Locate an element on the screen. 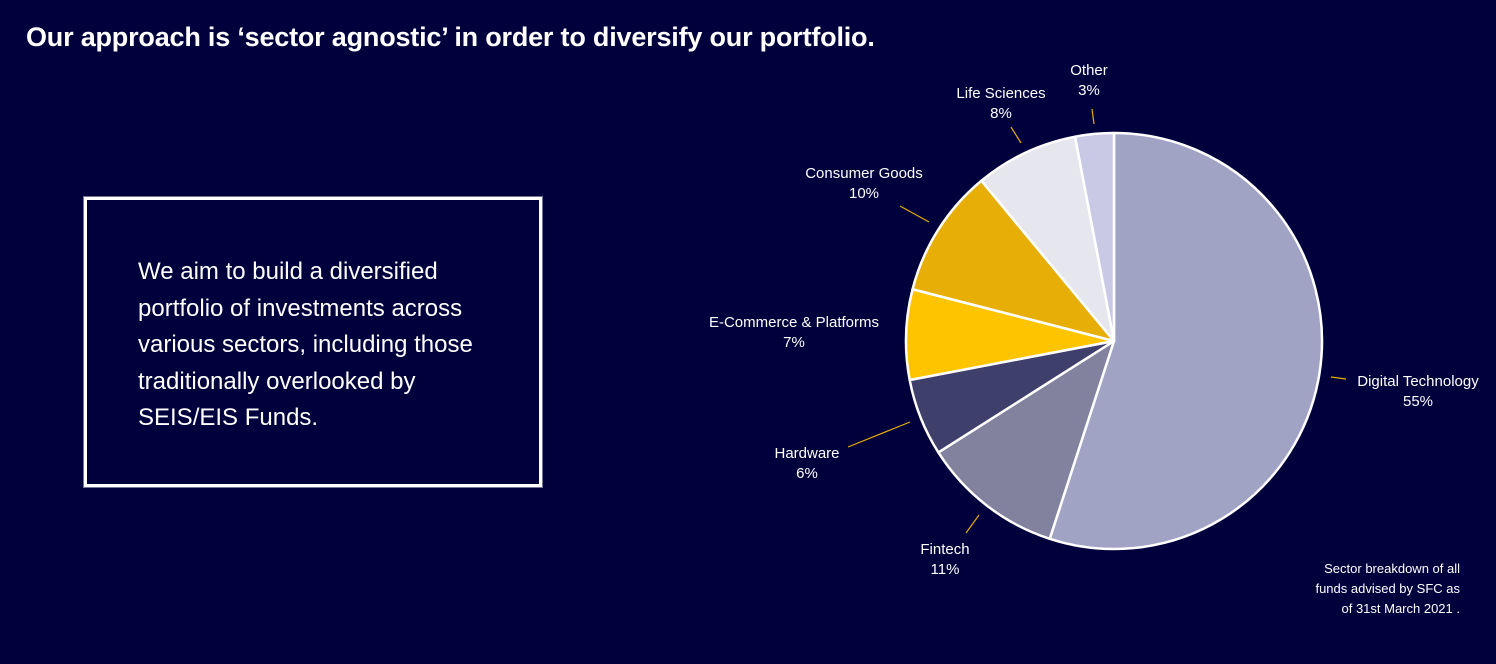  leader-line-hardware is located at coordinates (879, 434).